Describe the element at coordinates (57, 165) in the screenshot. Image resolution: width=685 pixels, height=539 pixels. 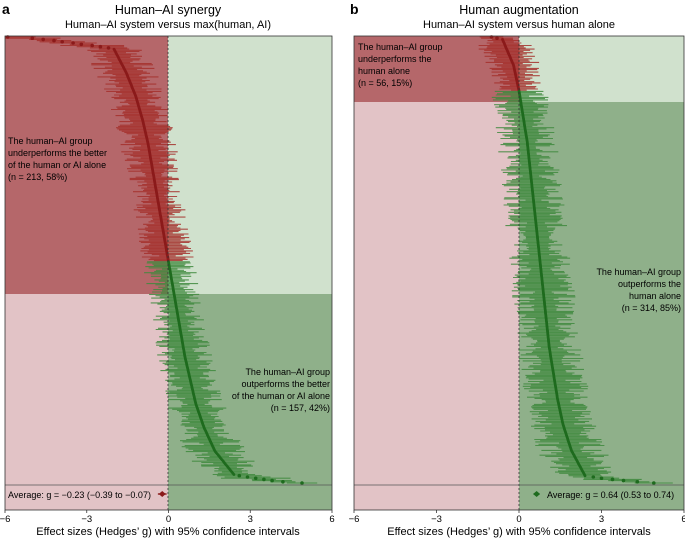
I see `panel-a-ann-neg-line3: of the human or AI alone` at that location.